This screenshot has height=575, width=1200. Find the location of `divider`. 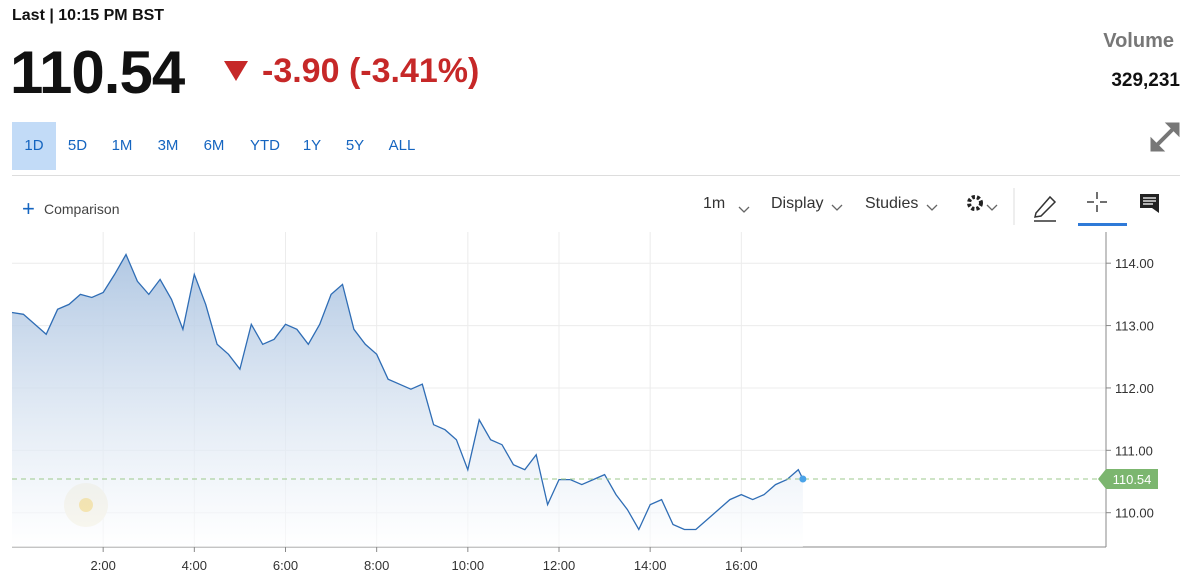

divider is located at coordinates (596, 175).